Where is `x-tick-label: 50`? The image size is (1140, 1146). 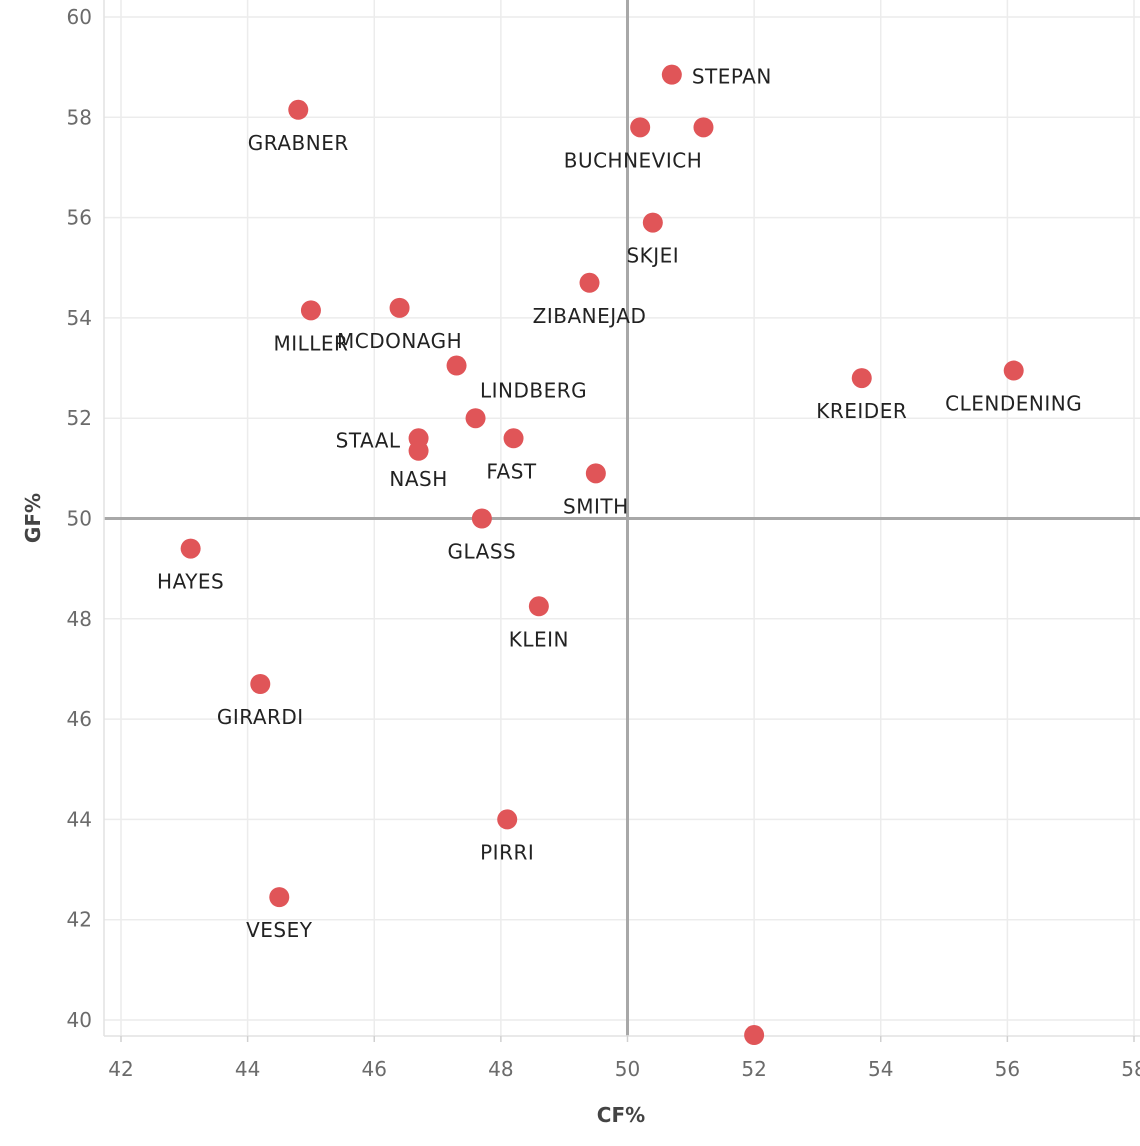 x-tick-label: 50 is located at coordinates (627, 1069).